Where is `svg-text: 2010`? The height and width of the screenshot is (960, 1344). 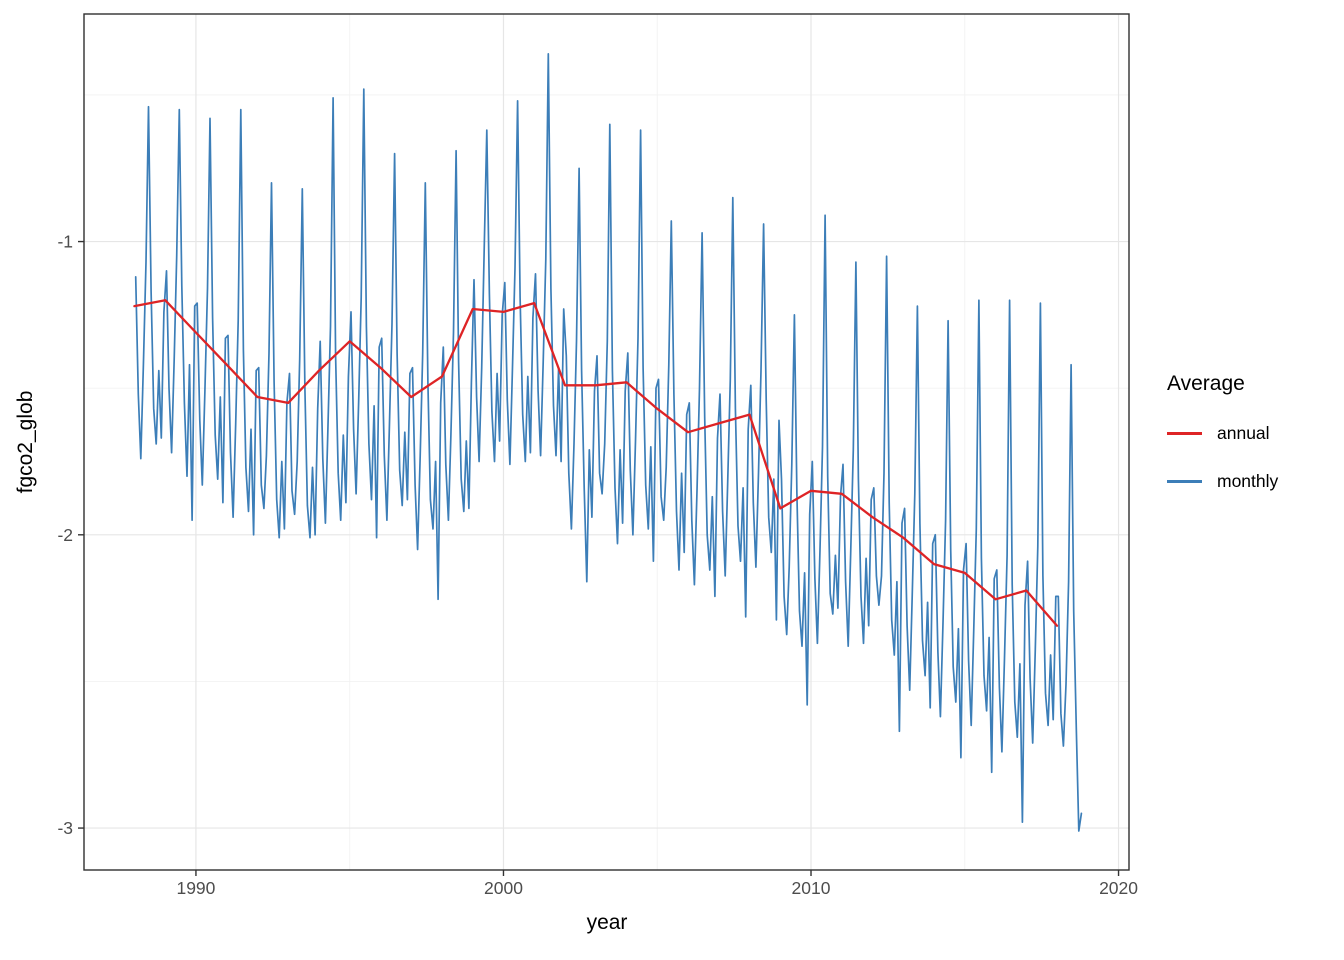 svg-text: 2010 is located at coordinates (811, 888).